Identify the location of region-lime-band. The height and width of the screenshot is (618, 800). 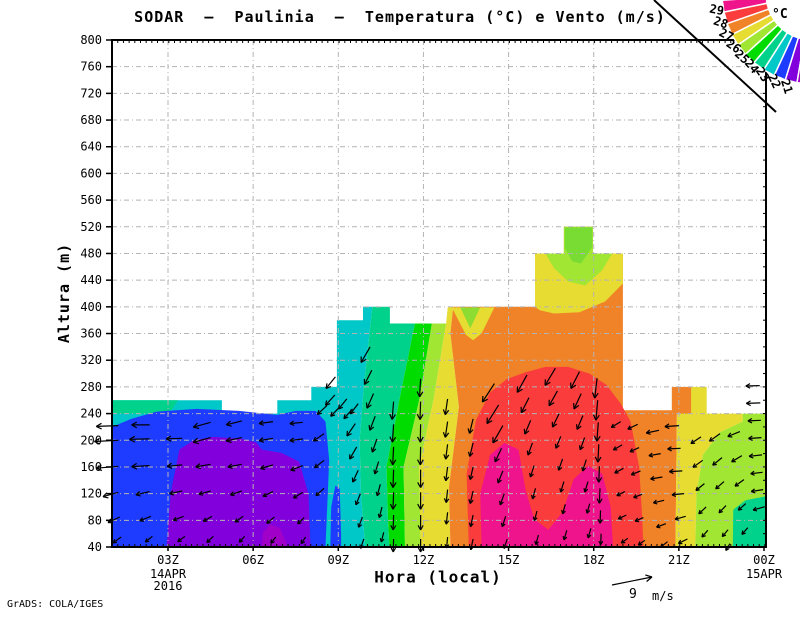
(425, 435).